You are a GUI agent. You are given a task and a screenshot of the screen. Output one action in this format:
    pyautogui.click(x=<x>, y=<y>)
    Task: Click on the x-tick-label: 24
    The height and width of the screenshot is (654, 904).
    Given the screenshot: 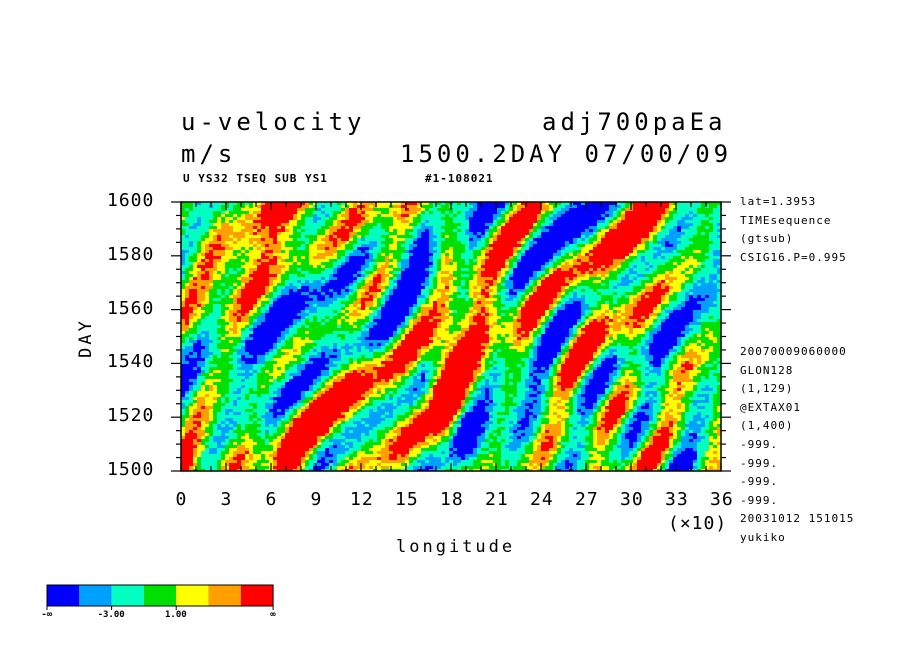 What is the action you would take?
    pyautogui.click(x=542, y=499)
    